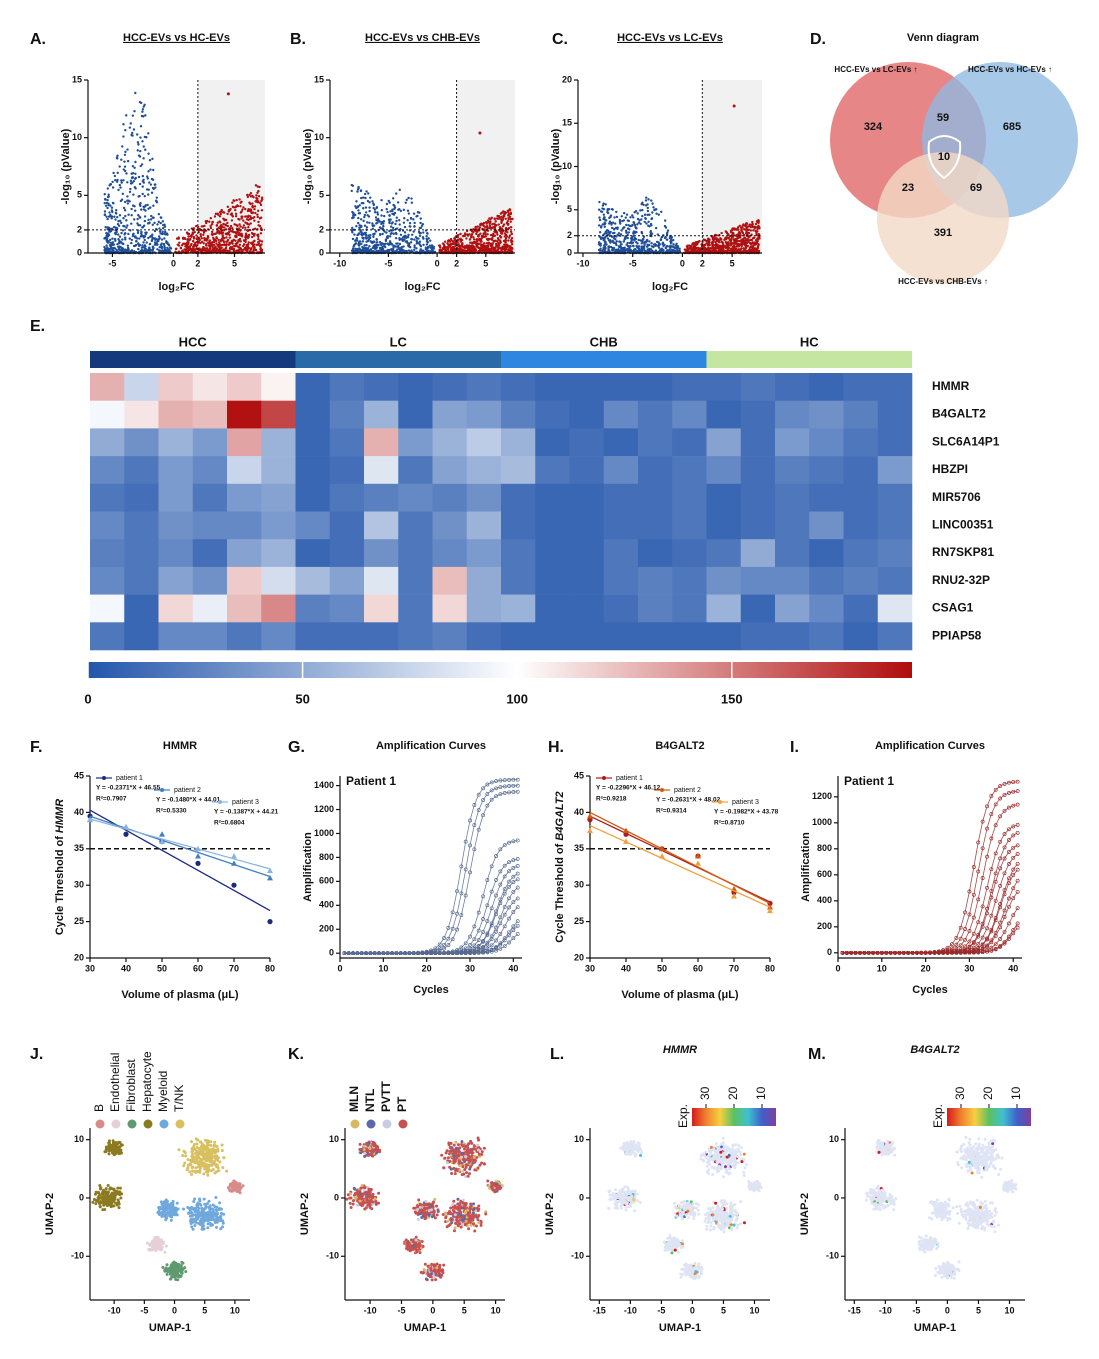  What do you see at coordinates (943, 281) in the screenshot?
I see `venn-set-name: HCC-EVs vs CHB-EVs ↑` at bounding box center [943, 281].